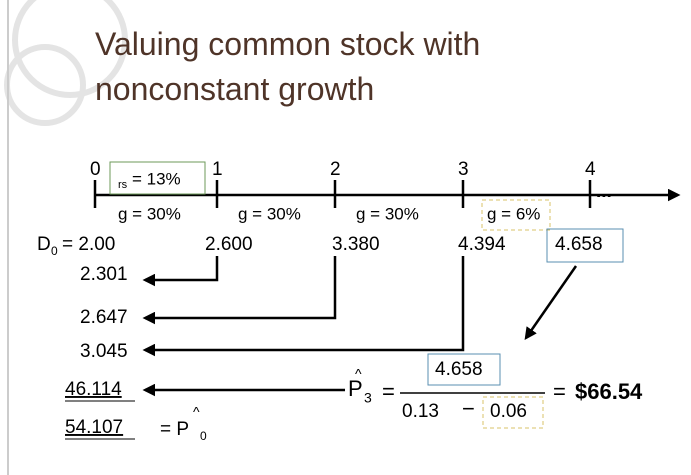 Image resolution: width=691 pixels, height=475 pixels. Describe the element at coordinates (388, 391) in the screenshot. I see `terminal-equals: =` at that location.